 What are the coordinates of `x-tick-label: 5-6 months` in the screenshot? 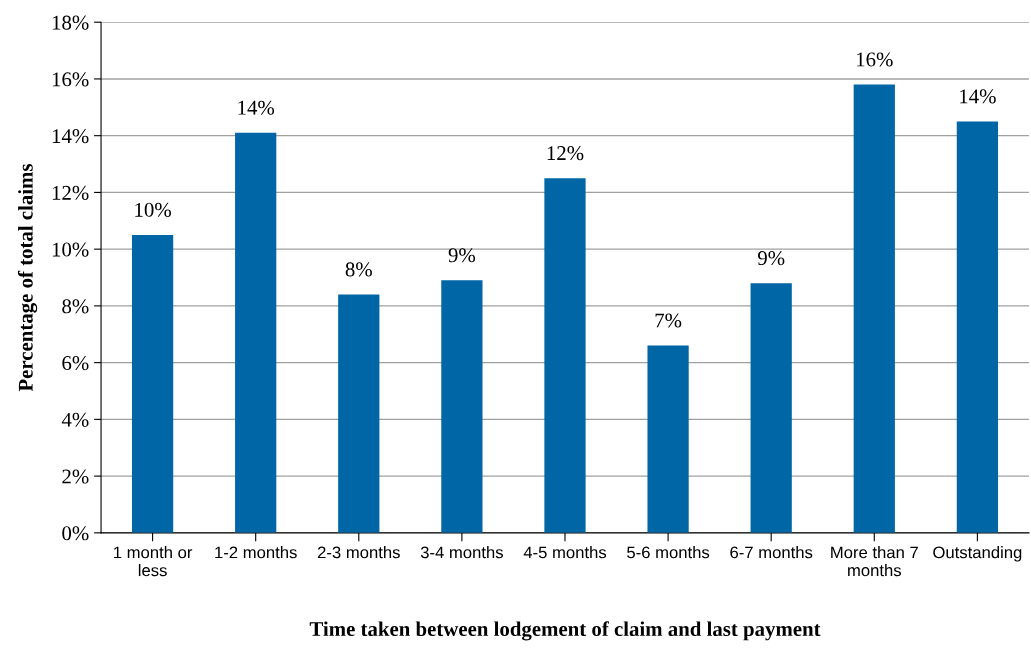 It's located at (668, 552).